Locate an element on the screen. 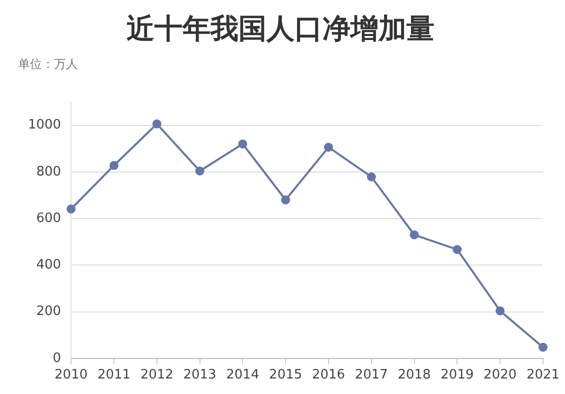  y-tick-label: 200 is located at coordinates (49, 312).